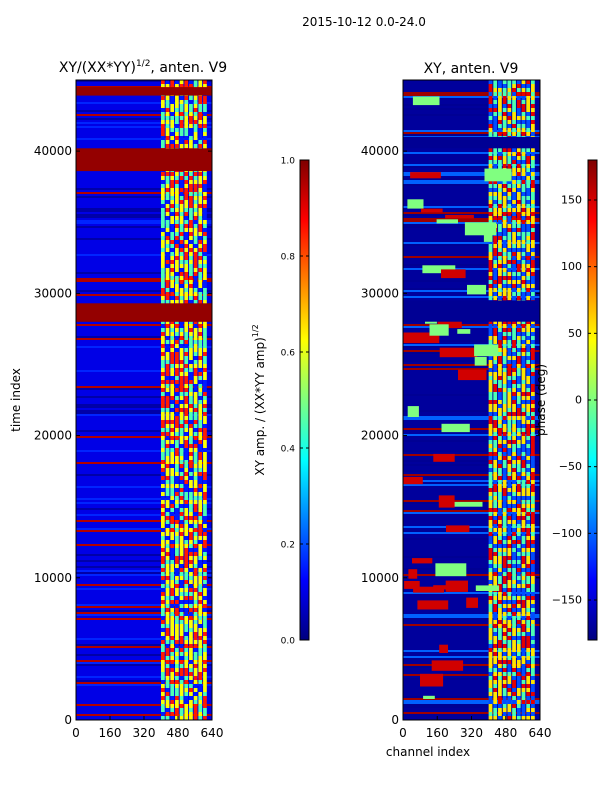  Describe the element at coordinates (288, 258) in the screenshot. I see `colorbar-tick-label: 0.8` at that location.